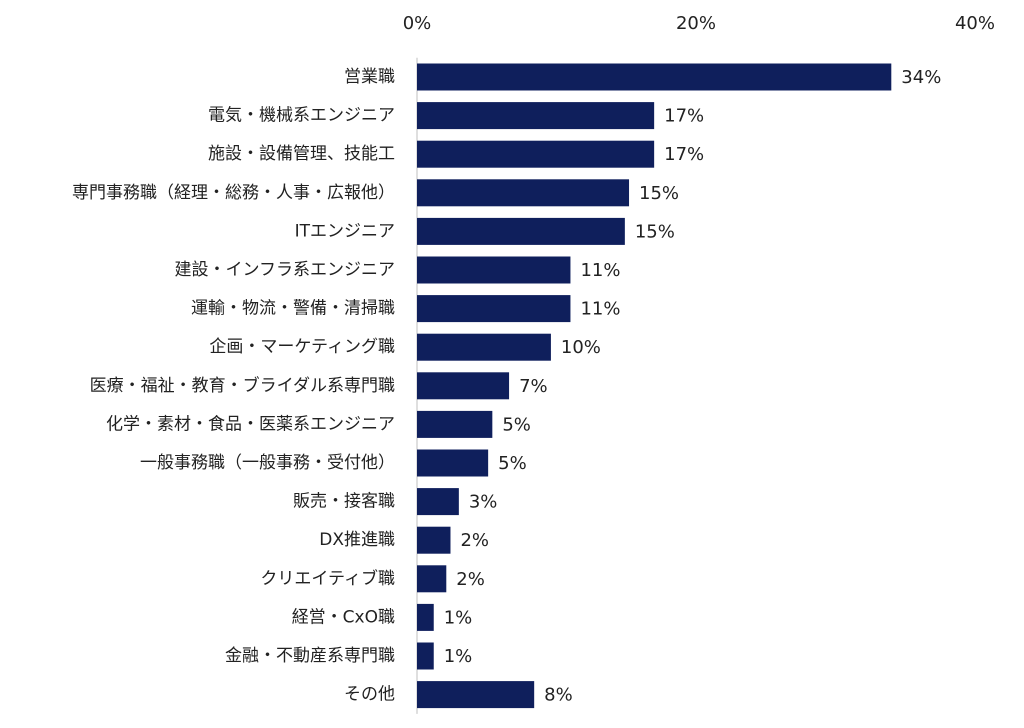 The width and height of the screenshot is (1024, 728). What do you see at coordinates (369, 77) in the screenshot?
I see `category-label: 営業職` at bounding box center [369, 77].